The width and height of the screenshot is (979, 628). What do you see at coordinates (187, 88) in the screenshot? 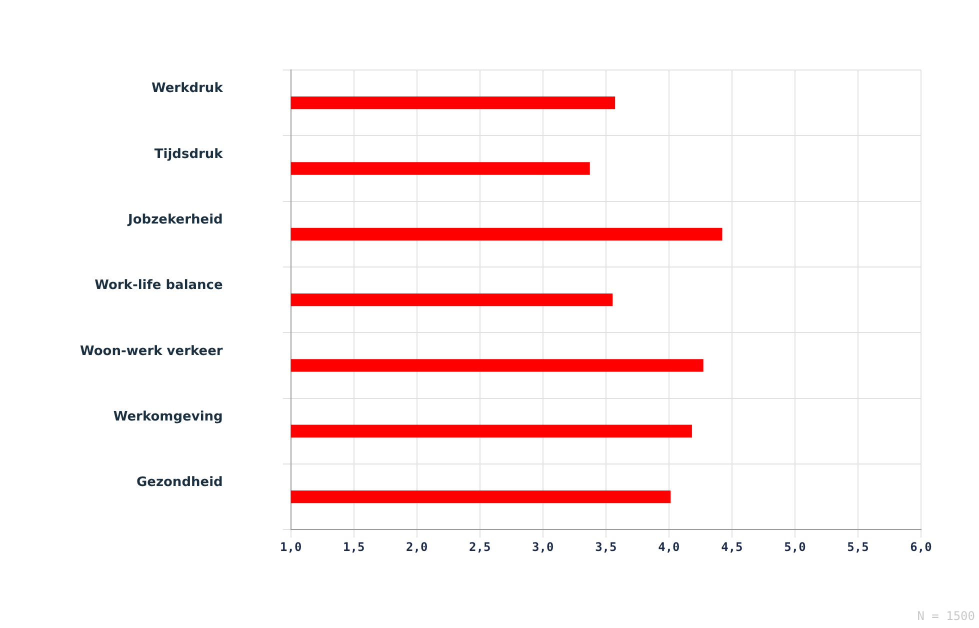
I see `y-tick-label: Werkdruk` at bounding box center [187, 88].